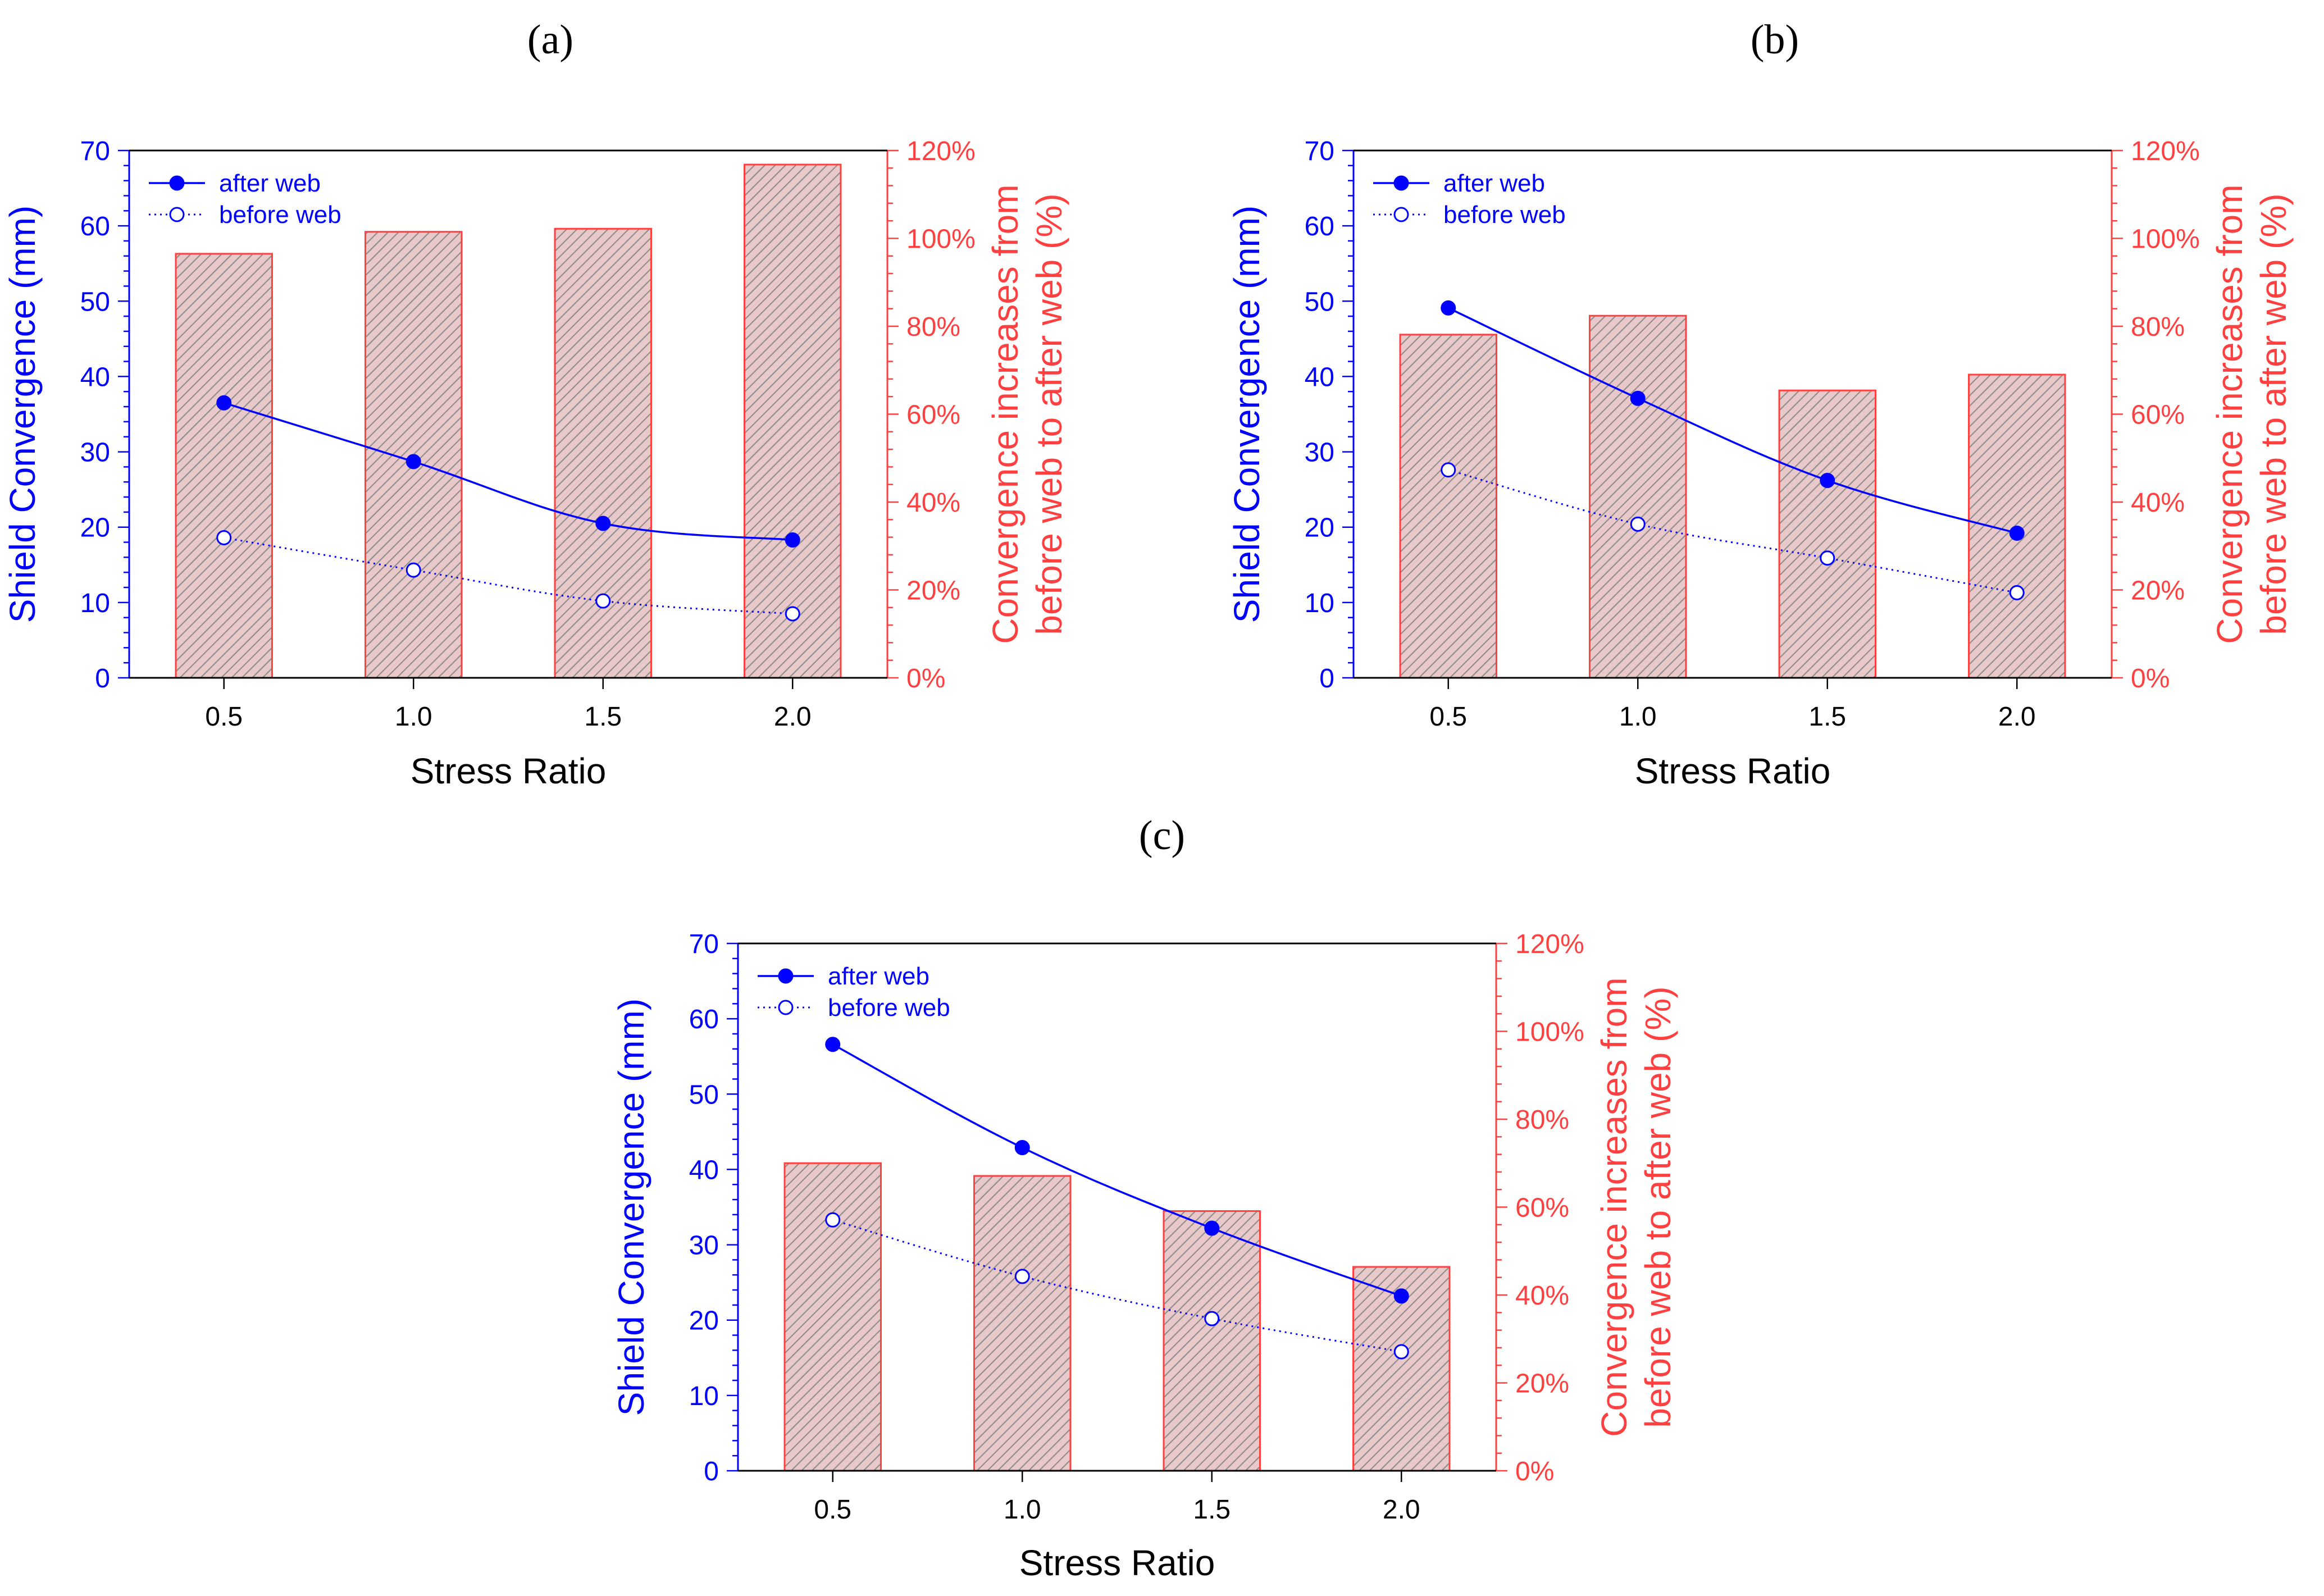 The height and width of the screenshot is (1596, 2324). What do you see at coordinates (550, 40) in the screenshot?
I see `panel-label: (a)` at bounding box center [550, 40].